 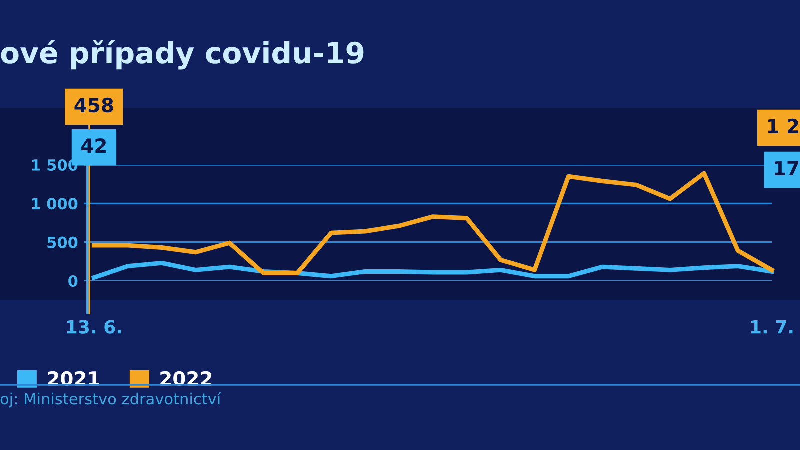 What do you see at coordinates (111, 400) in the screenshot?
I see `text: oj: Ministerstvo zdravotnictví` at bounding box center [111, 400].